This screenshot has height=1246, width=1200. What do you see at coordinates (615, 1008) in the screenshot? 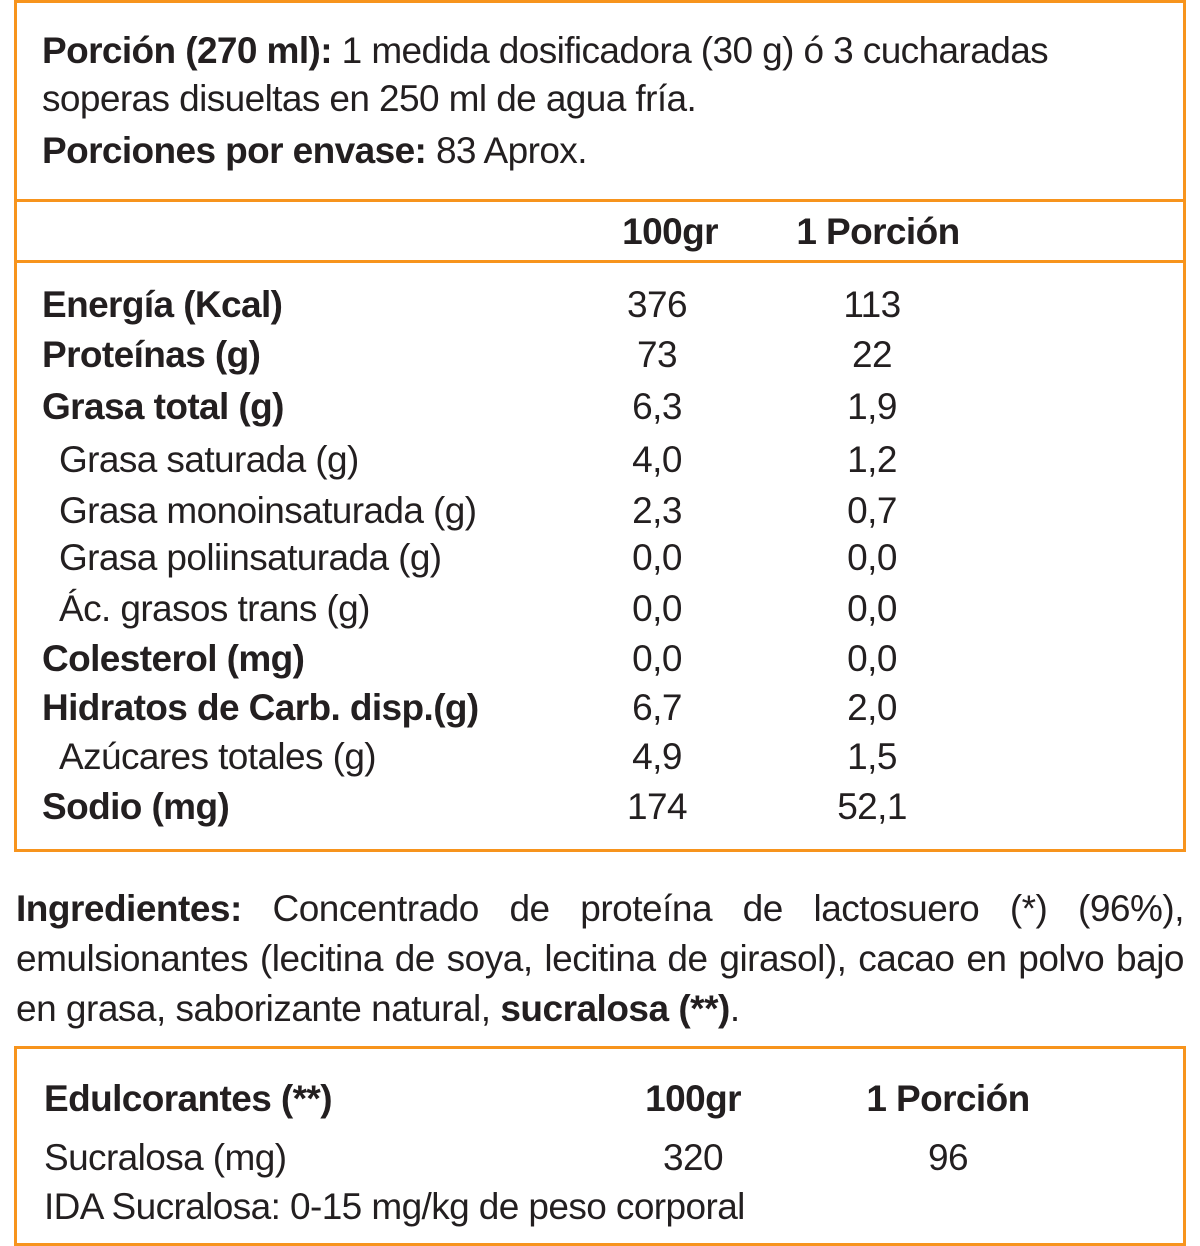
I see `ingredients-sucralose: sucralosa (**)` at bounding box center [615, 1008].